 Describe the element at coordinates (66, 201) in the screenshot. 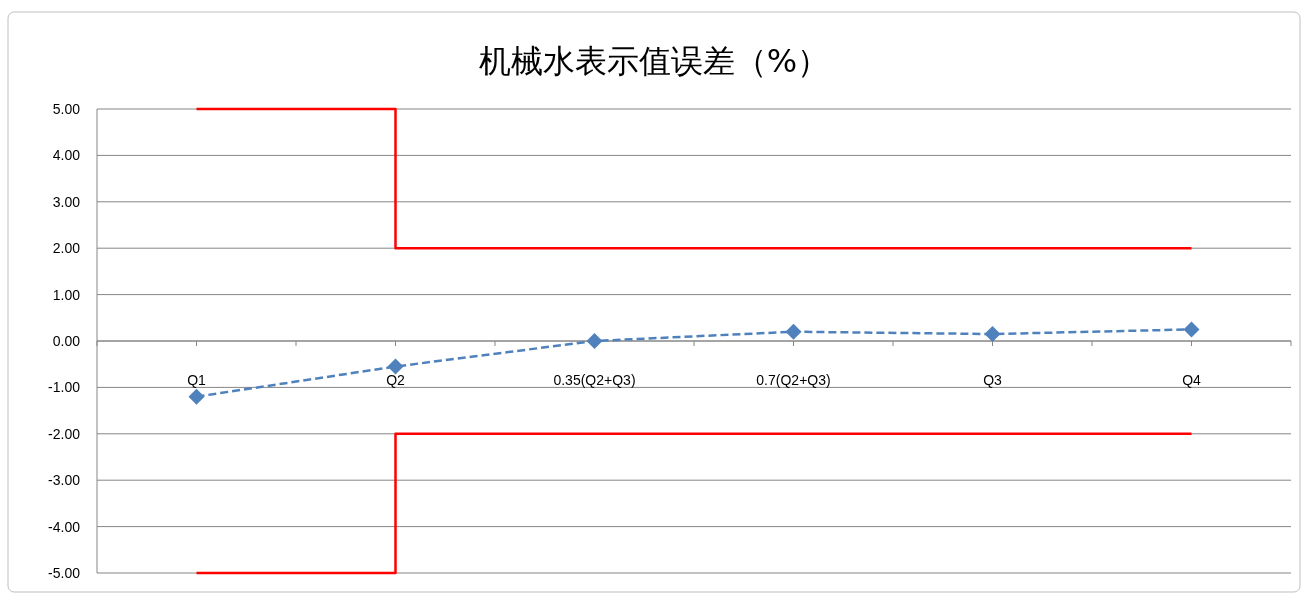

I see `y-tick-label: 3.00` at that location.